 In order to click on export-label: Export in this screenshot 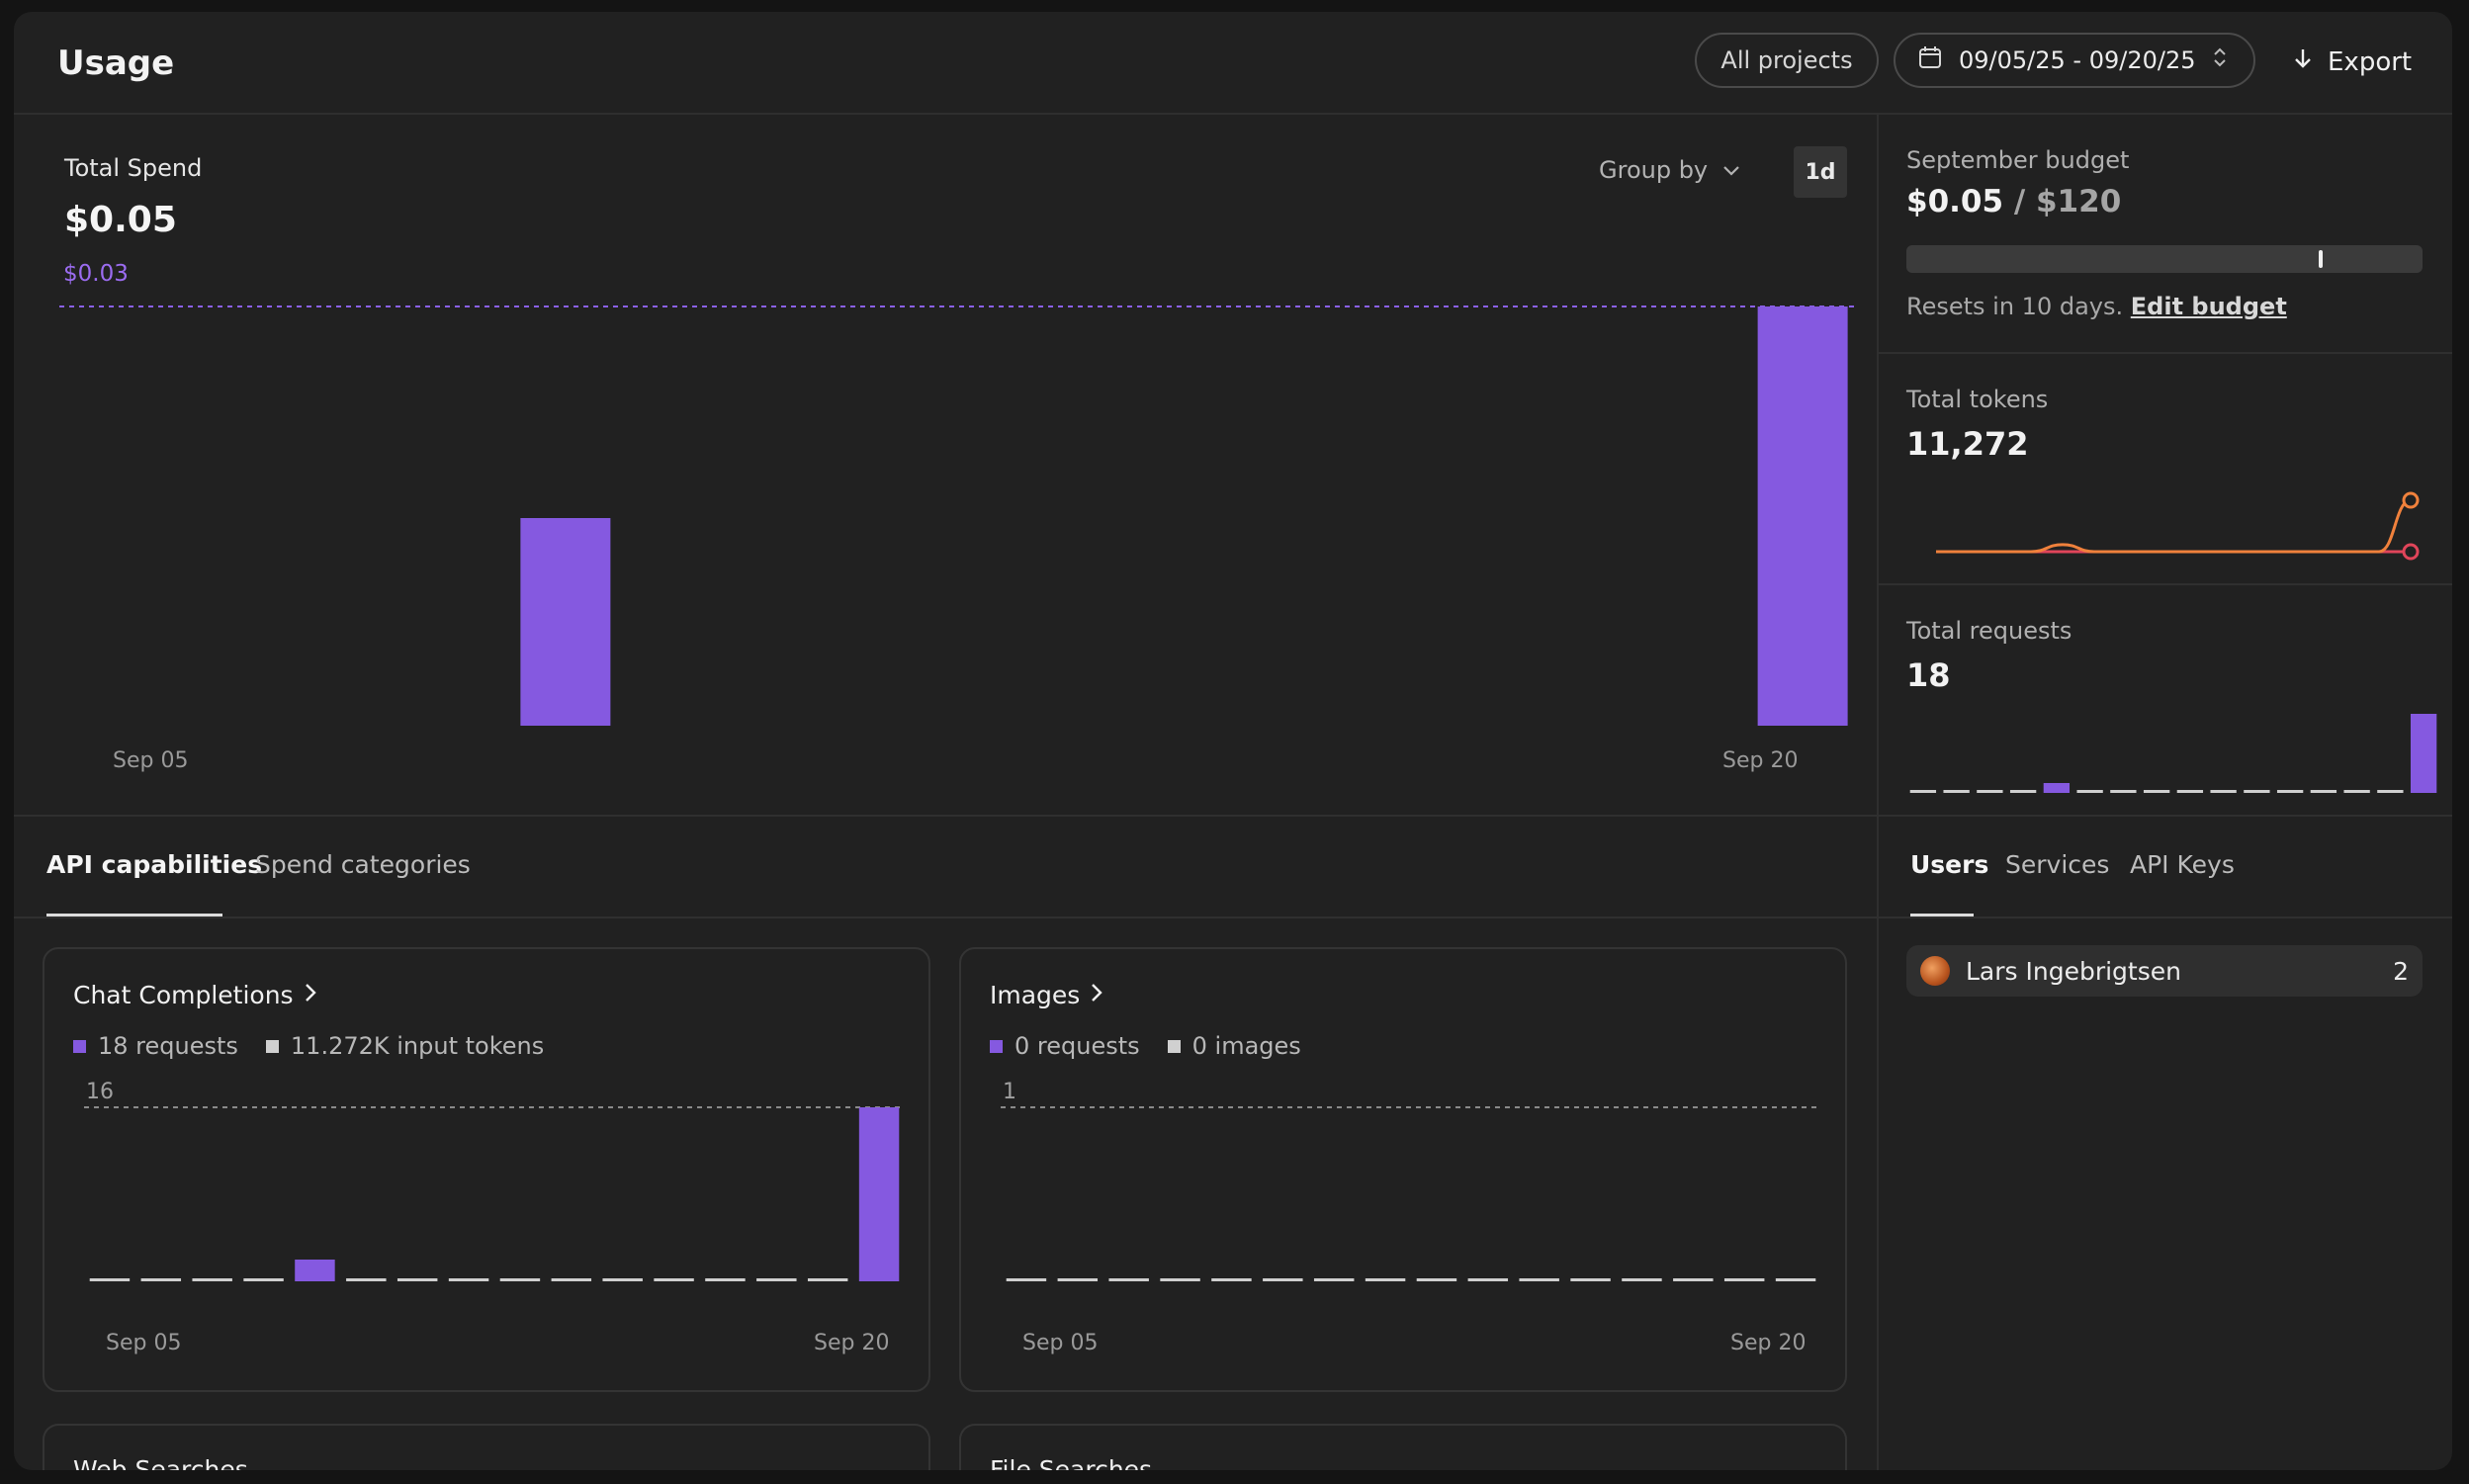, I will do `click(2370, 62)`.